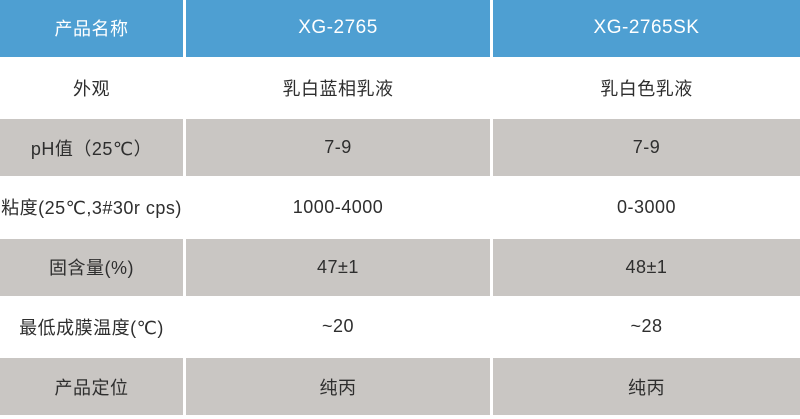  I want to click on row-viscosity-xg2765sk-value: 0-3000, so click(646, 207).